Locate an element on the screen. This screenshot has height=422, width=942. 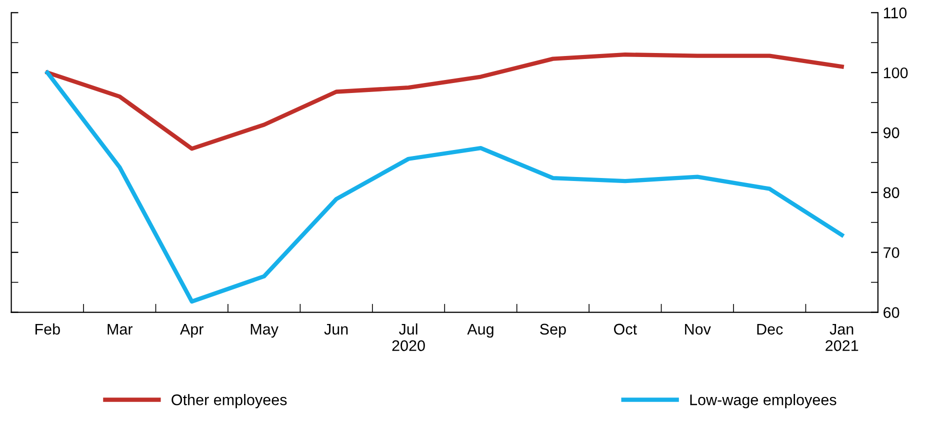
y-tick-label: 70 is located at coordinates (892, 252).